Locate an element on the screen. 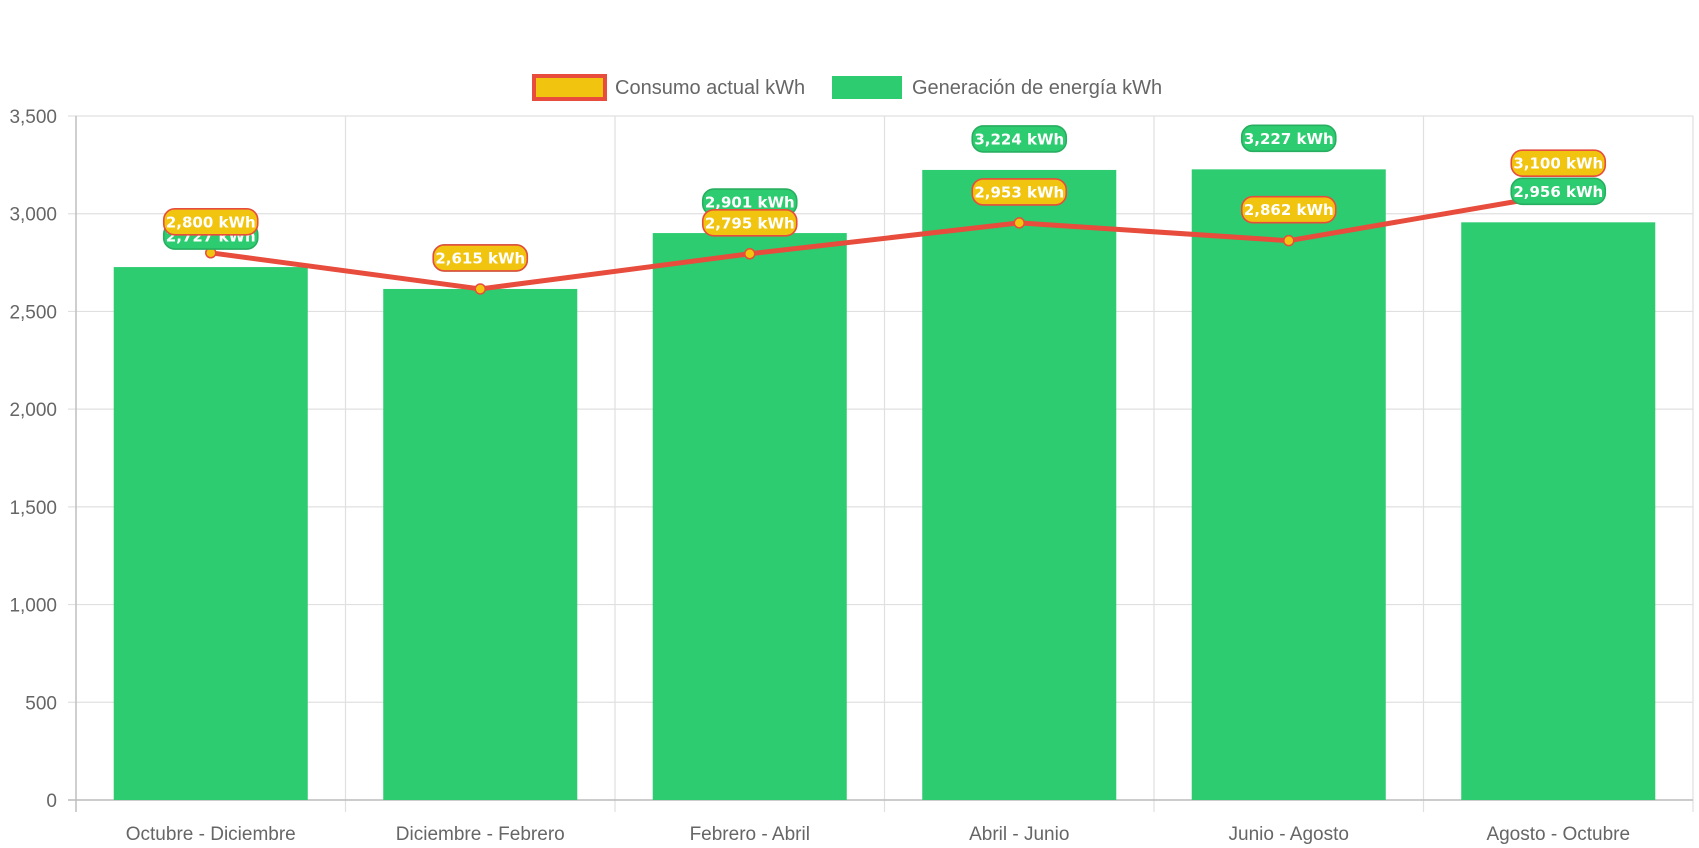 The width and height of the screenshot is (1699, 848). bar-data-label: 2,901 kWh is located at coordinates (749, 202).